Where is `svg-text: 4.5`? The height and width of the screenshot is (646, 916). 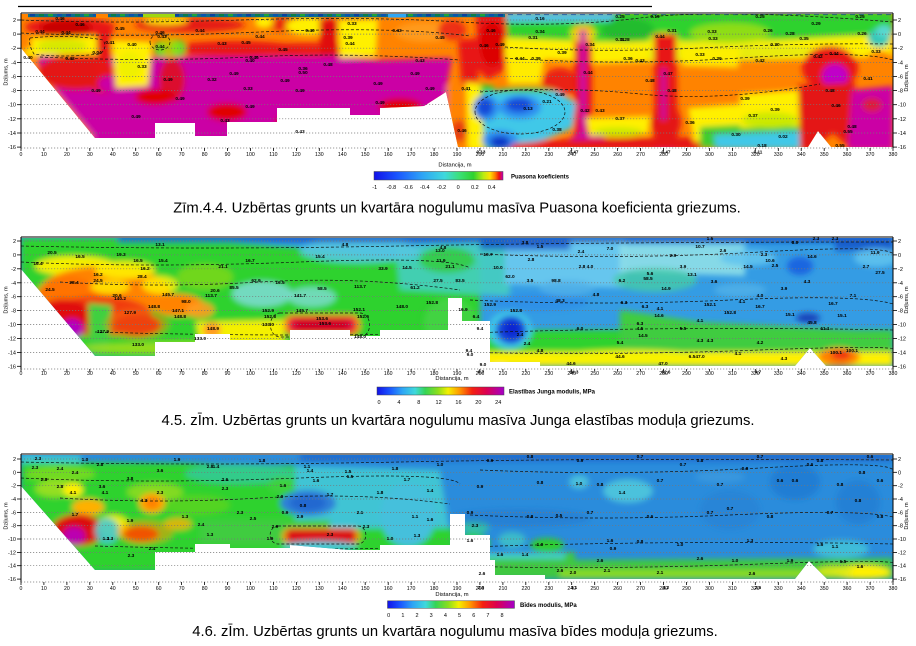
svg-text: 4.5 is located at coordinates (640, 329).